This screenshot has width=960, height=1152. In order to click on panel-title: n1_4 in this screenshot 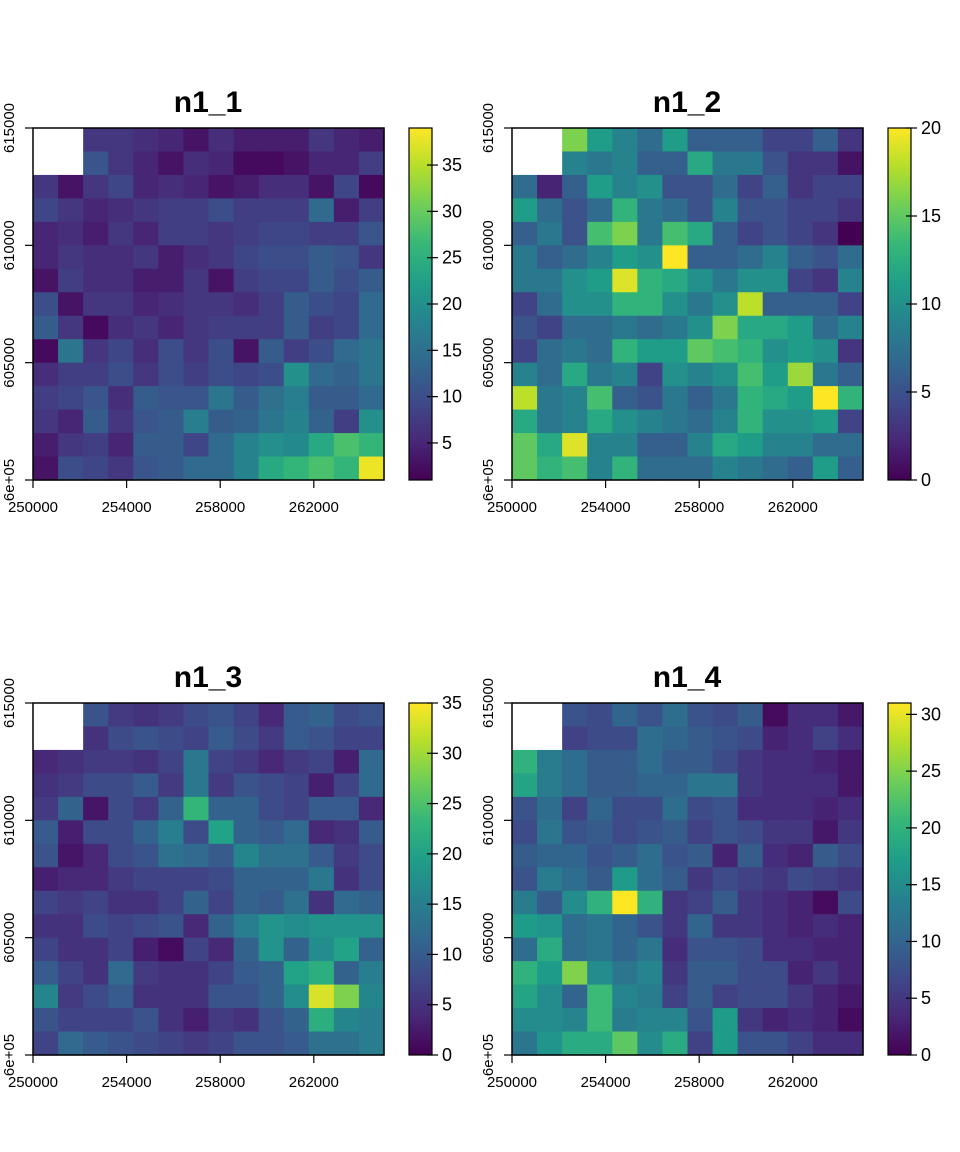, I will do `click(687, 677)`.